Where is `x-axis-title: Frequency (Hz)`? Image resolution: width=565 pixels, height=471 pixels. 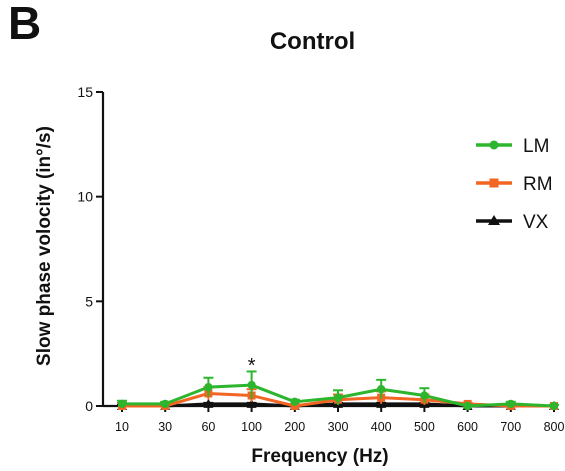 x-axis-title: Frequency (Hz) is located at coordinates (319, 456).